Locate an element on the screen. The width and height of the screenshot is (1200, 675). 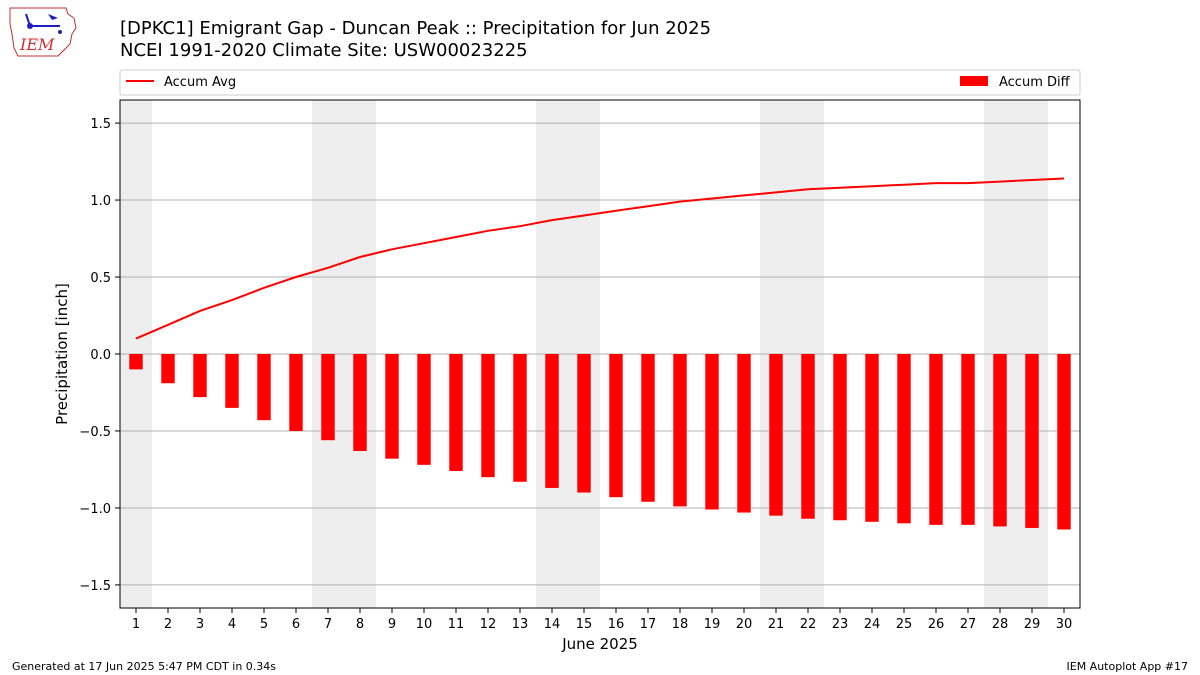
x-tick-label: 23 is located at coordinates (840, 624).